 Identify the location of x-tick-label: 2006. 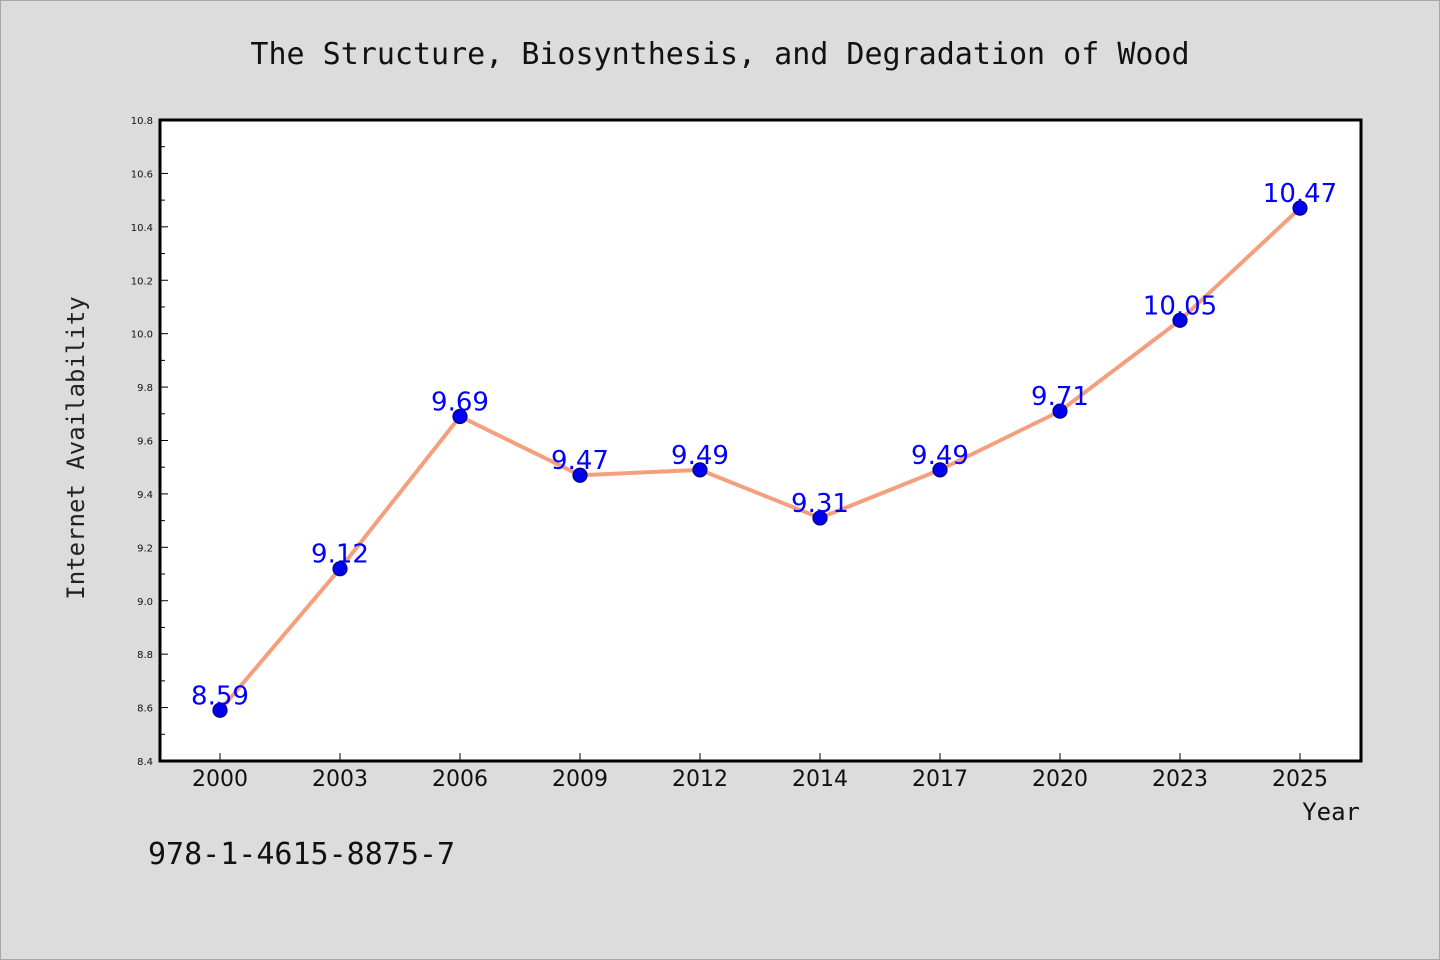
(460, 779).